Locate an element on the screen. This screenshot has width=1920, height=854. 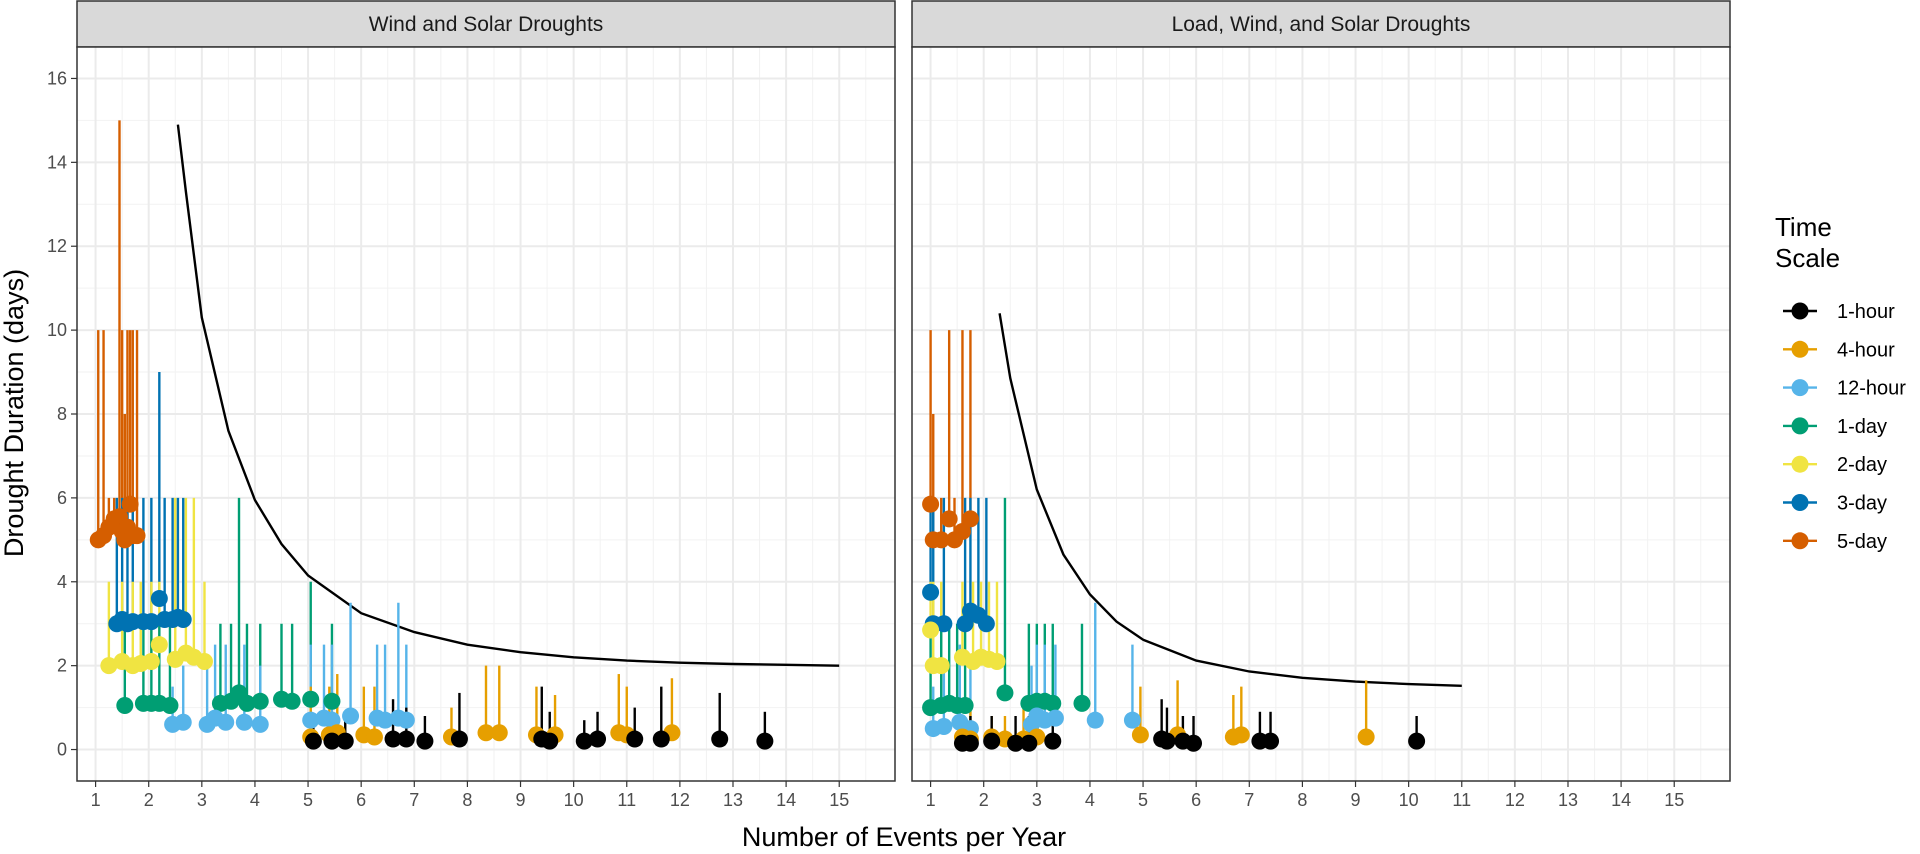
legend-label: 4-hour is located at coordinates (1866, 350).